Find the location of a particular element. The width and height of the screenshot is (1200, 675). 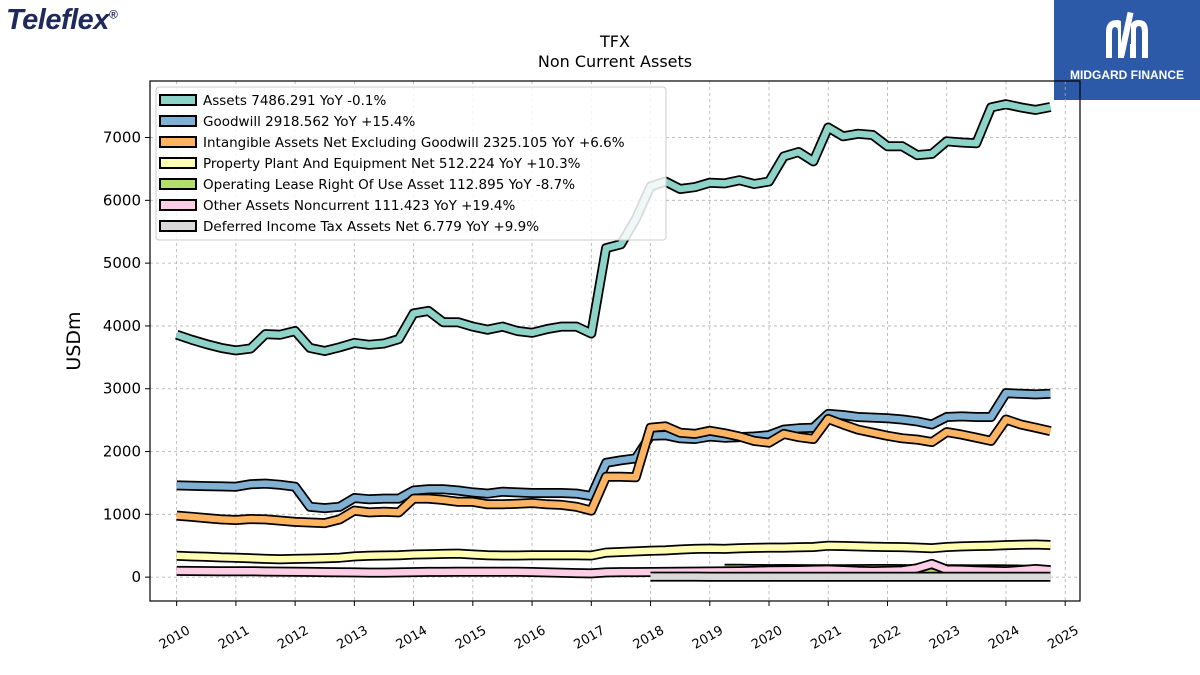

chart-title: TFX is located at coordinates (614, 41).